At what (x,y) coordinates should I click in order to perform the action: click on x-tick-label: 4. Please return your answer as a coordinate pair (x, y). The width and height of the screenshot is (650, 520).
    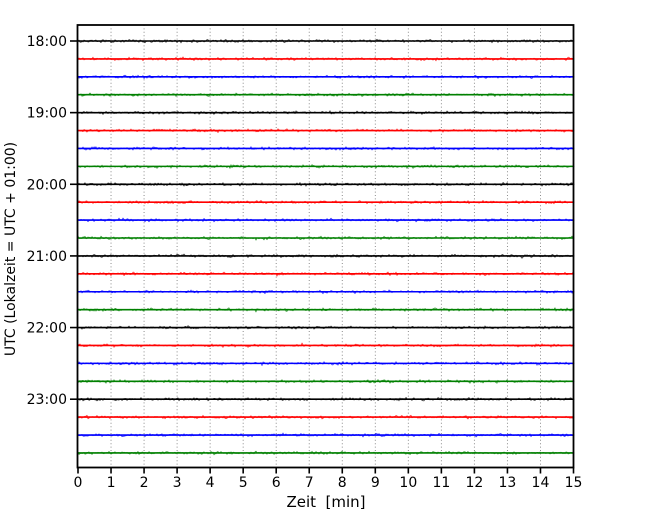
    Looking at the image, I should click on (210, 483).